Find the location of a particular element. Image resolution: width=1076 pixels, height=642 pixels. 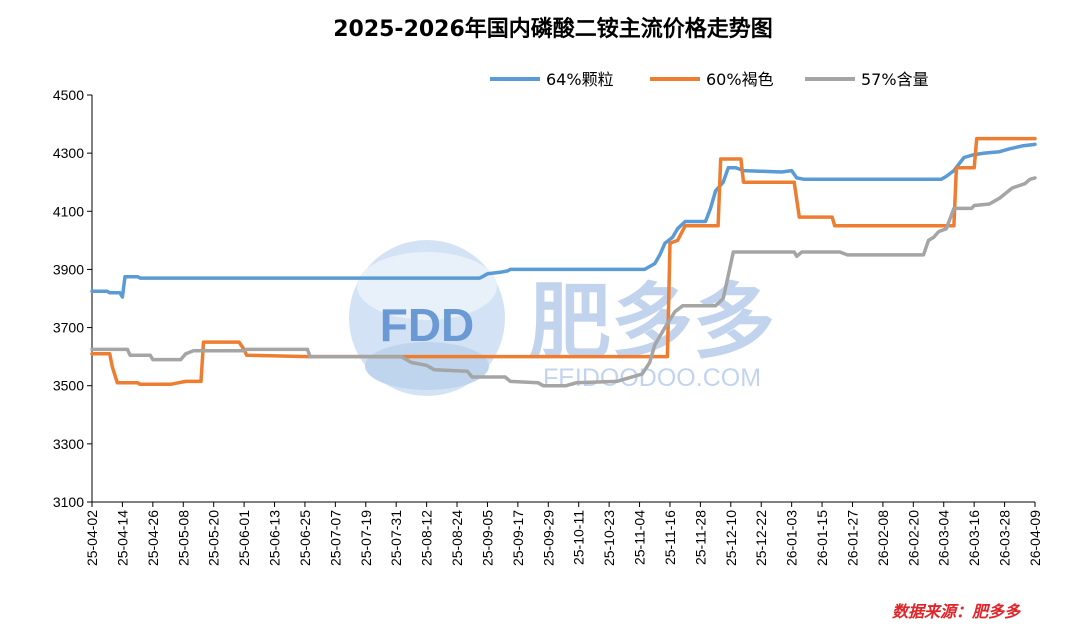

y-tick-label: 4100 is located at coordinates (68, 211).